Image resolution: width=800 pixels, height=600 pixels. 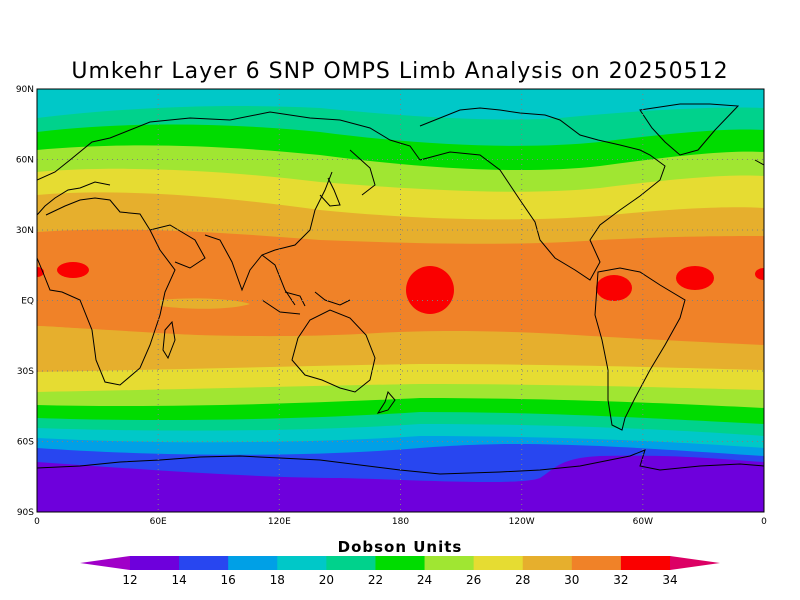 I want to click on coast-new-zealand, so click(x=386, y=402).